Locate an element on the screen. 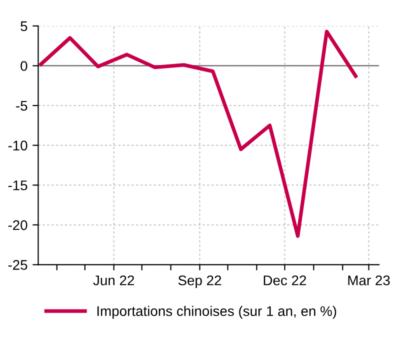 The image size is (394, 346). y-tick-label: 0 is located at coordinates (24, 66).